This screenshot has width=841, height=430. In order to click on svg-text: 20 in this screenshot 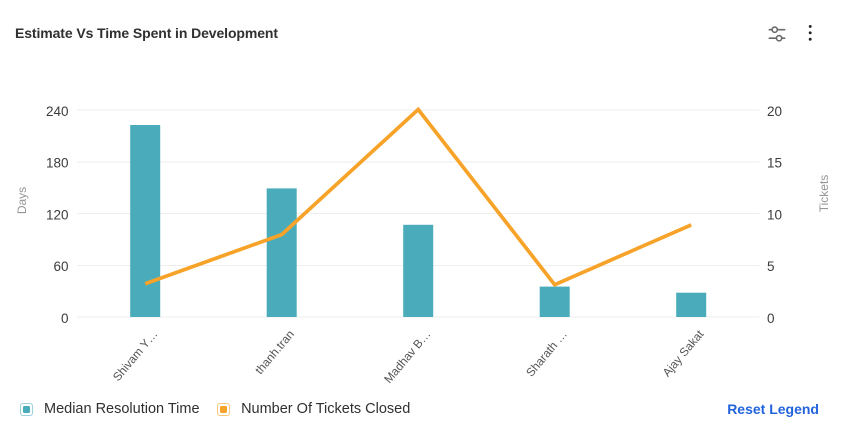, I will do `click(774, 111)`.